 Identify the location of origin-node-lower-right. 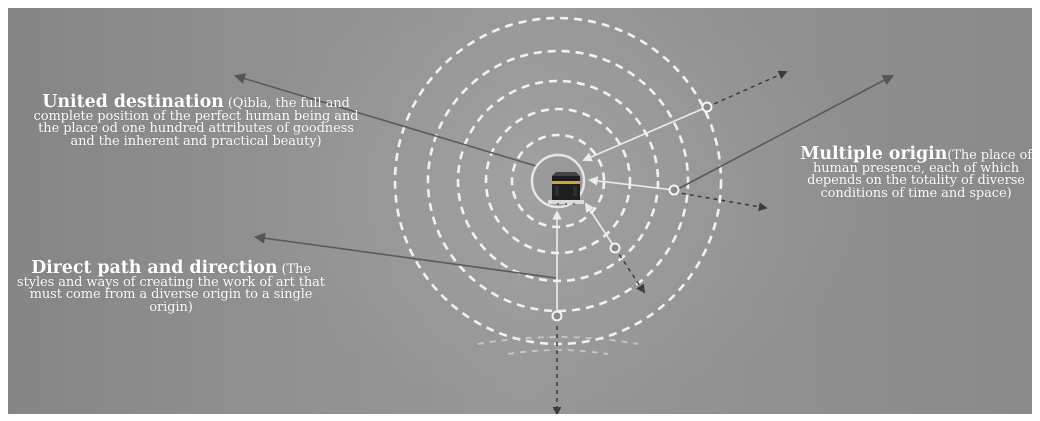
(615, 248).